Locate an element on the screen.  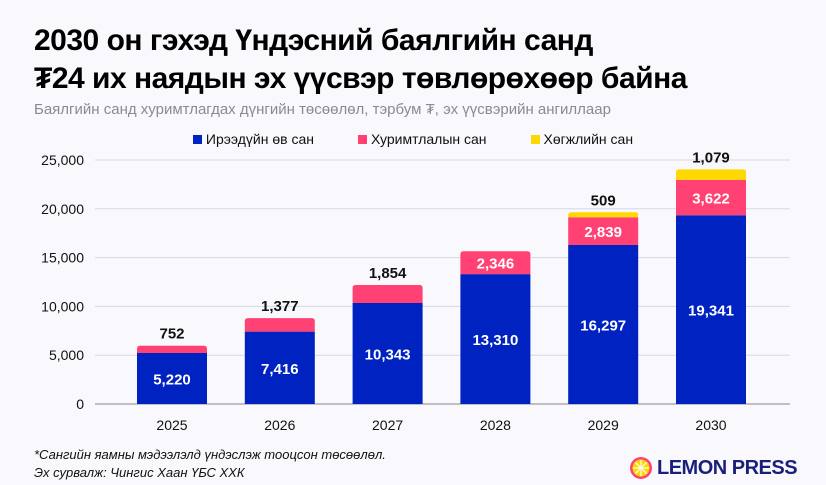
data-label: 3,622 is located at coordinates (711, 199).